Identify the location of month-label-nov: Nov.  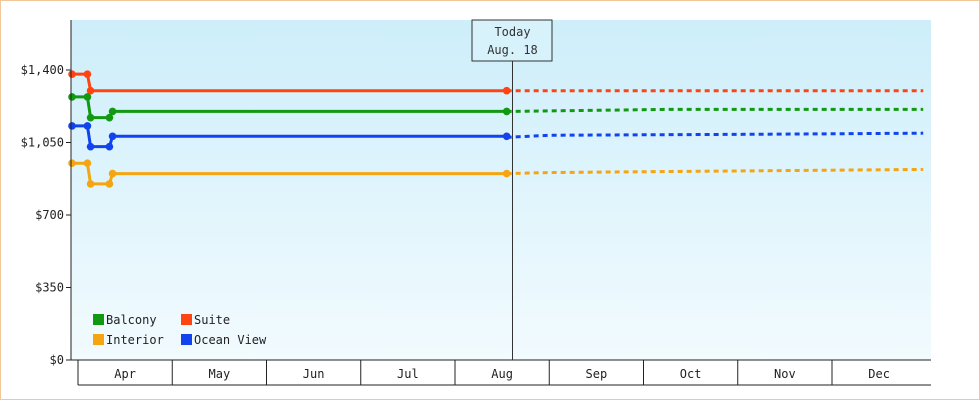
(785, 374).